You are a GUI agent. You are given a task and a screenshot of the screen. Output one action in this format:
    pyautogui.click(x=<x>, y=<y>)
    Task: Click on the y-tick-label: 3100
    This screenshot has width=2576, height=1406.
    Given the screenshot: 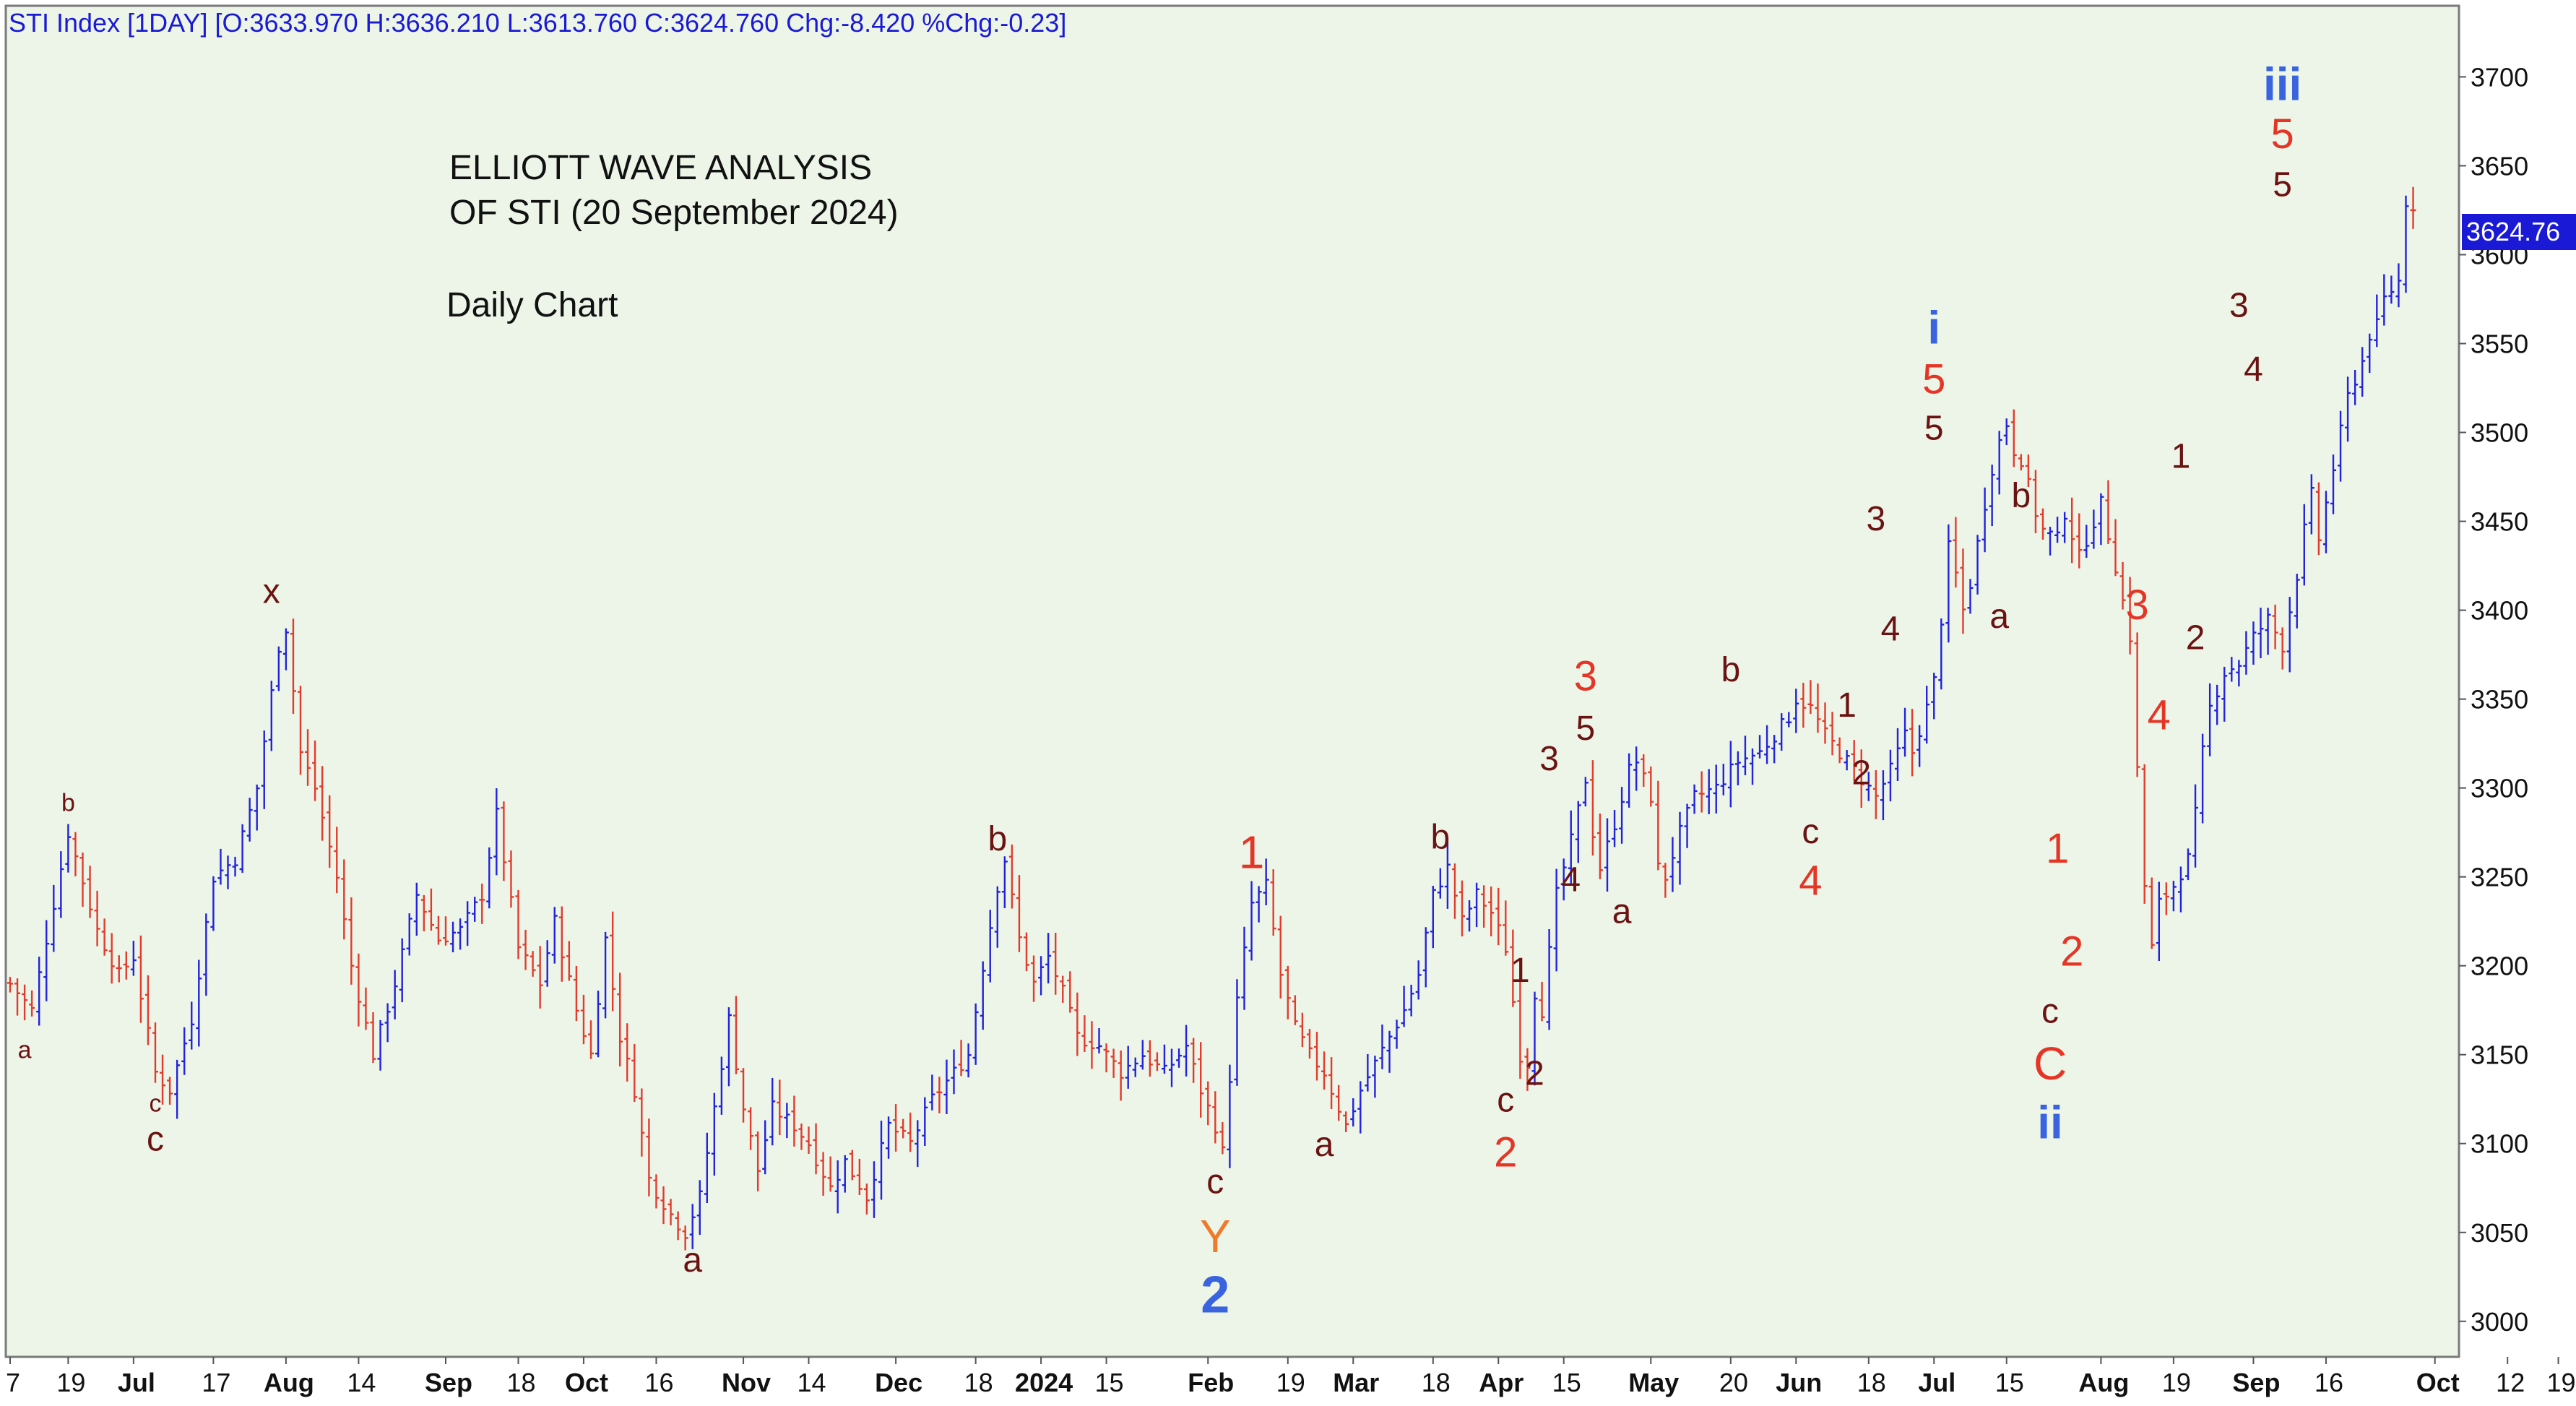 What is the action you would take?
    pyautogui.click(x=2499, y=1144)
    